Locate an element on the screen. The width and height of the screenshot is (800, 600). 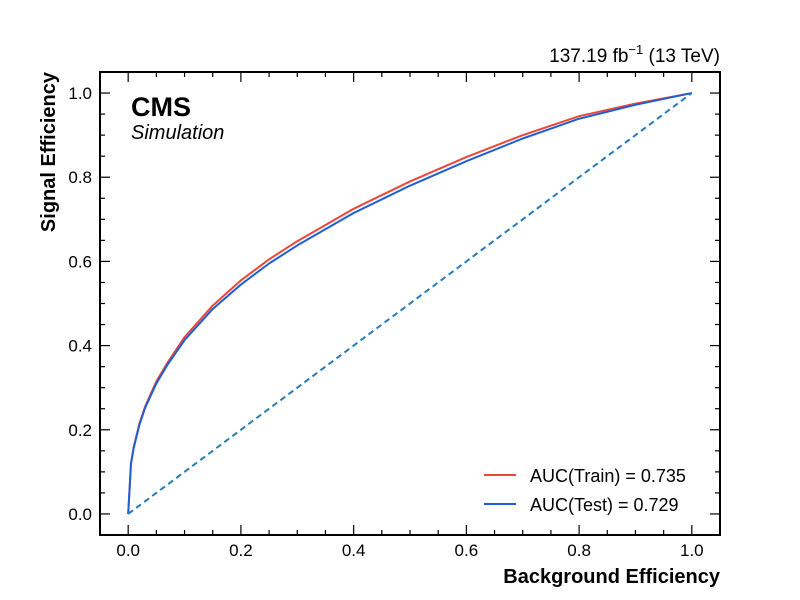
luminosity-energy: (13 TeV) is located at coordinates (681, 56).